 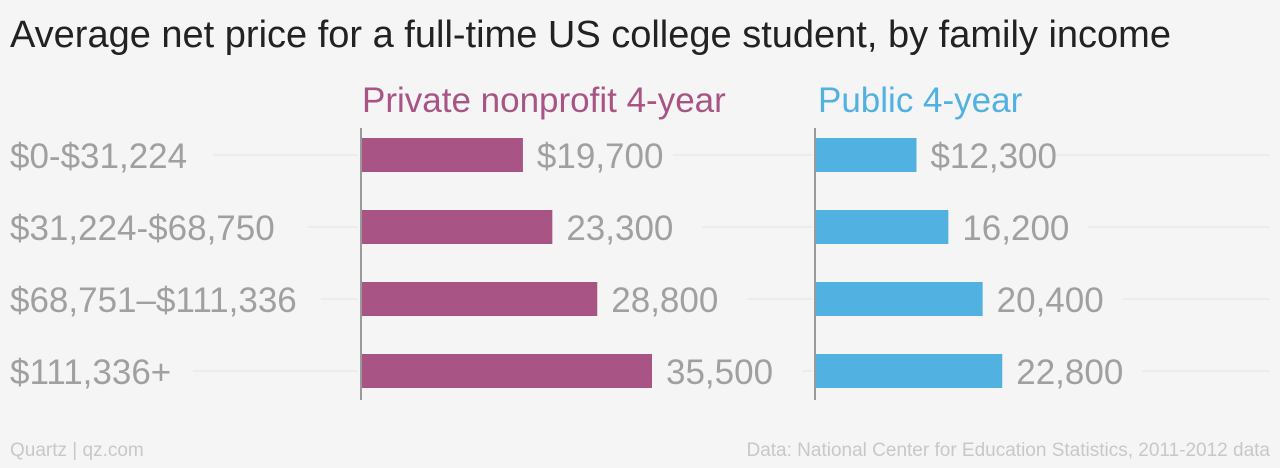 I want to click on value-label: 23,300, so click(x=619, y=228).